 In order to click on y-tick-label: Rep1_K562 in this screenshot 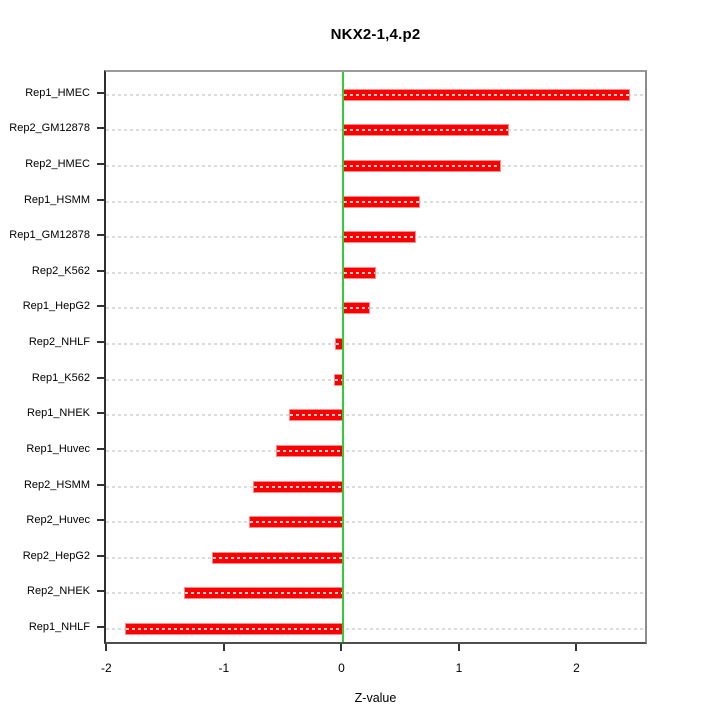, I will do `click(60, 377)`.